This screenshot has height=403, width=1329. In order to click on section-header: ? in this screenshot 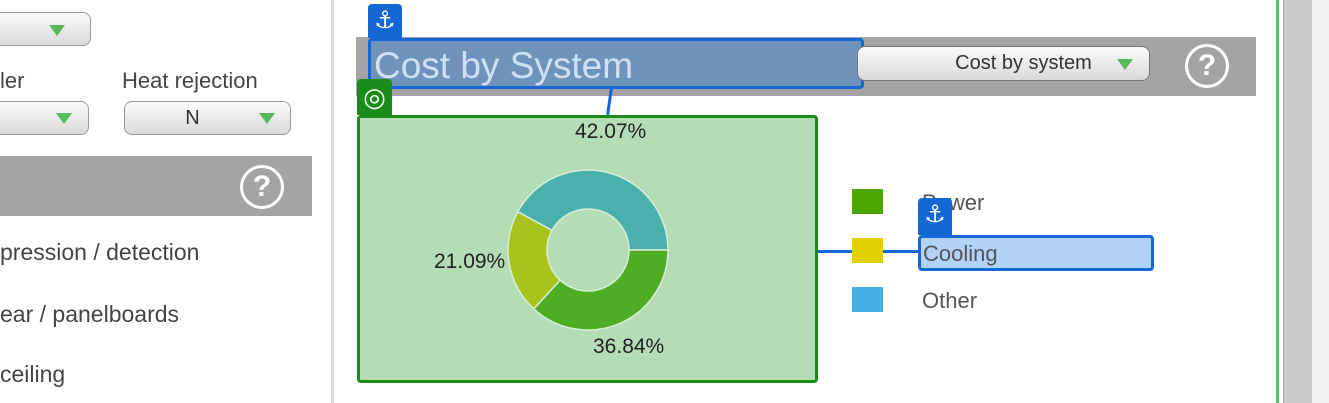, I will do `click(156, 186)`.